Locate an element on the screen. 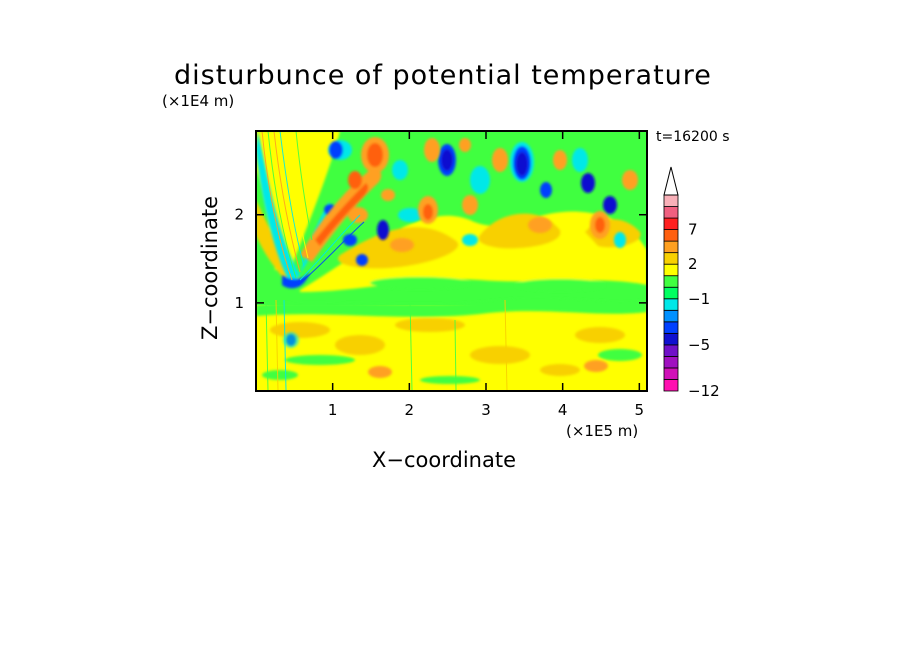 The width and height of the screenshot is (904, 654). y-unit-label: (×1E4 m) is located at coordinates (198, 101).